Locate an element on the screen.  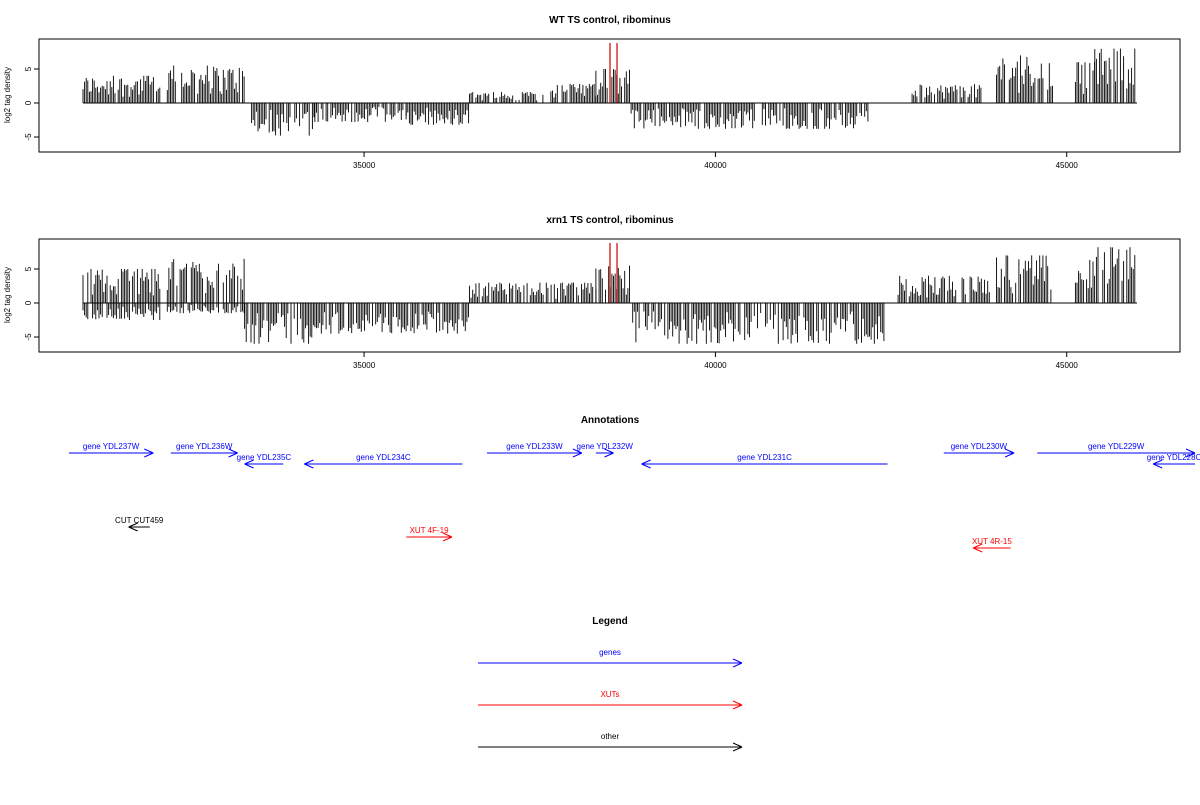
annotation-arrow: XUT 4R-15 is located at coordinates (992, 545).